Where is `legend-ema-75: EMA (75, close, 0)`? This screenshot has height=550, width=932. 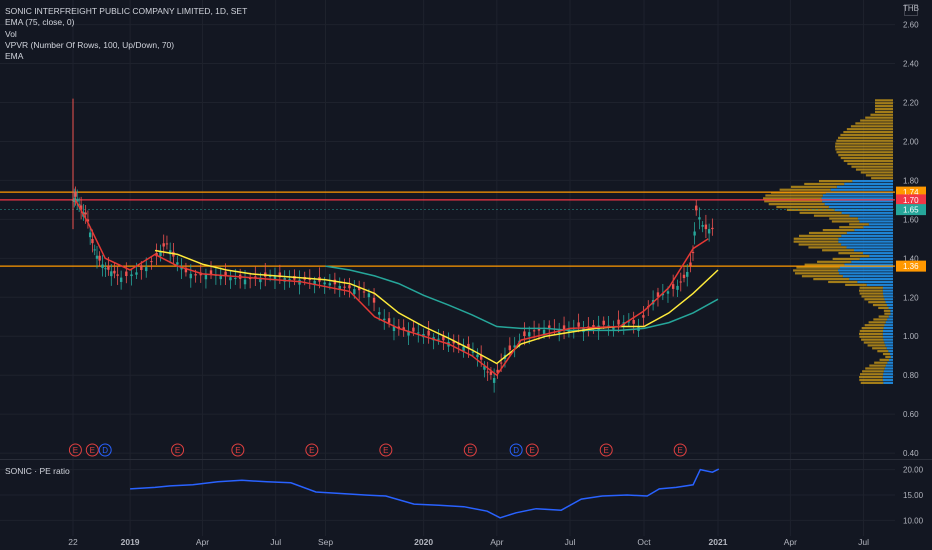
legend-ema-75: EMA (75, close, 0) is located at coordinates (40, 22).